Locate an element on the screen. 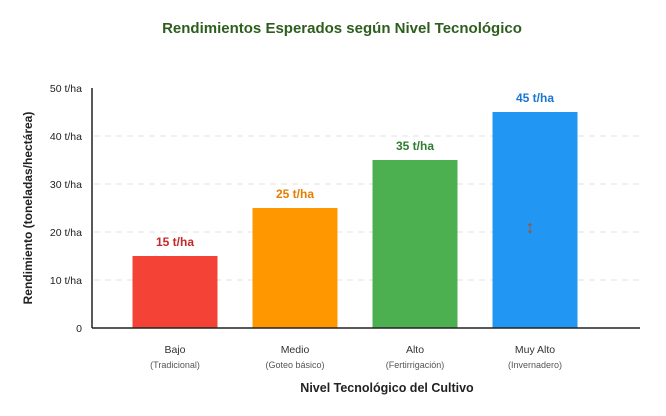 The image size is (666, 416). x-axis-label: Nivel Tecnológico del Cultivo is located at coordinates (387, 388).